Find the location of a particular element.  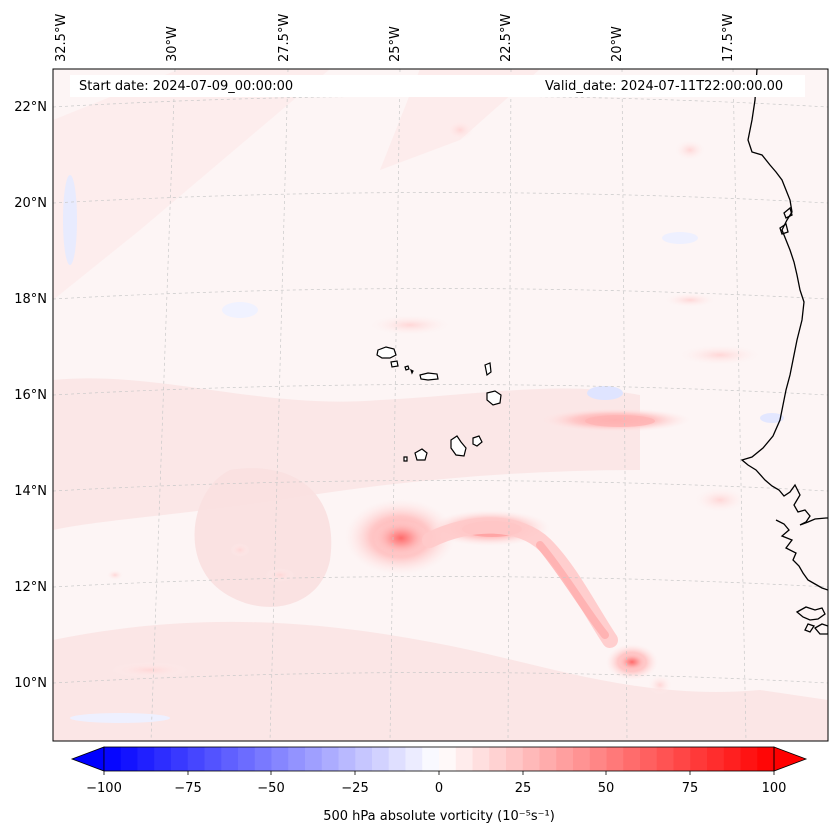

lat-label-10n: 10°N is located at coordinates (30, 683).